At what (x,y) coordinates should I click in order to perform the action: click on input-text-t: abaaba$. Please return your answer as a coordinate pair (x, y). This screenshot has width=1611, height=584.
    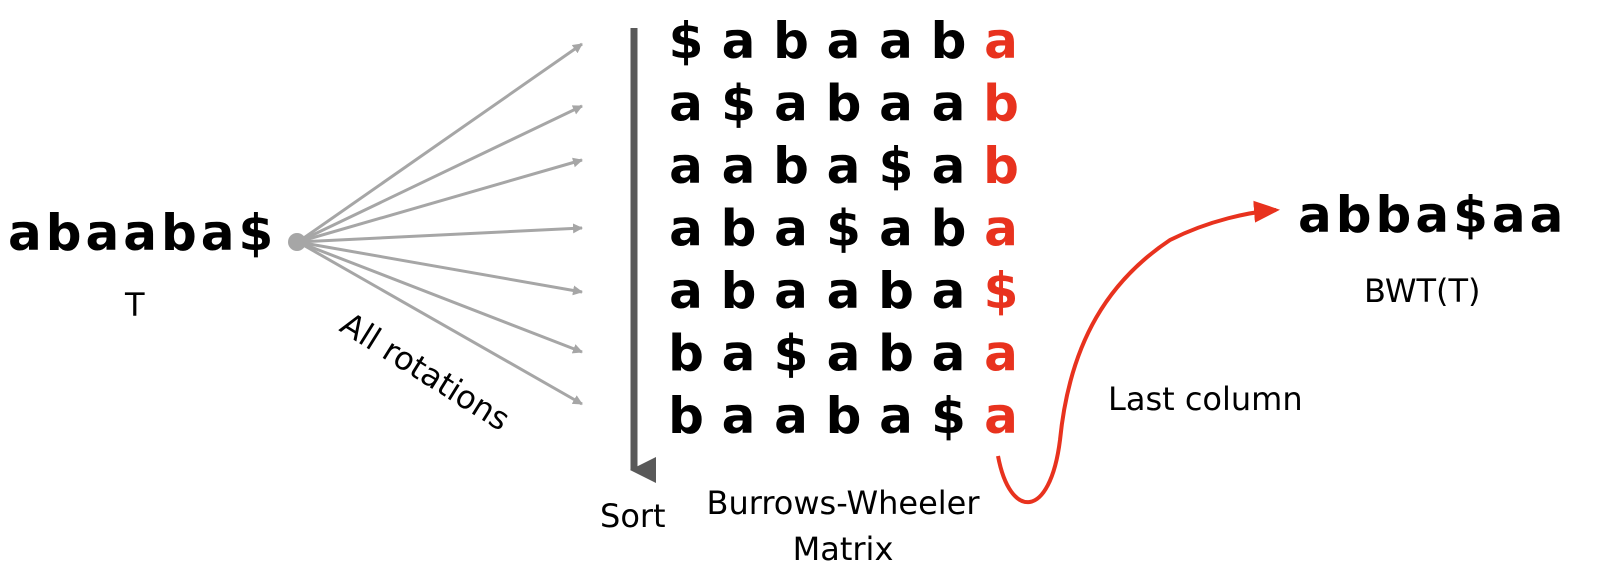
    Looking at the image, I should click on (142, 233).